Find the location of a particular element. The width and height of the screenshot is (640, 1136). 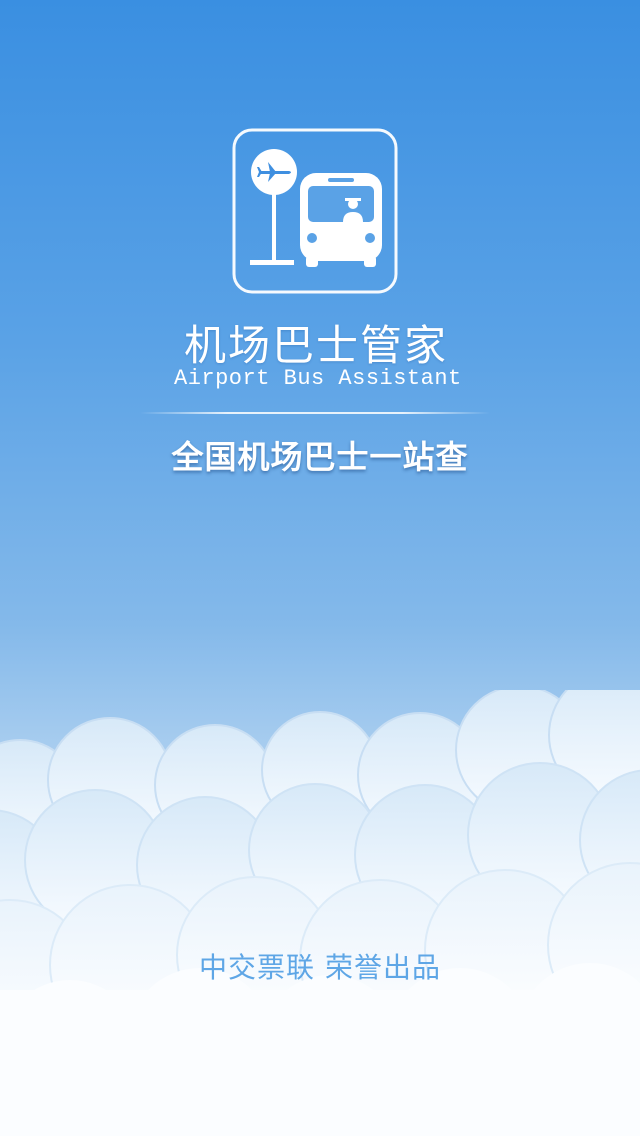

credit-text: 中交票联 荣誉出品 is located at coordinates (320, 967).